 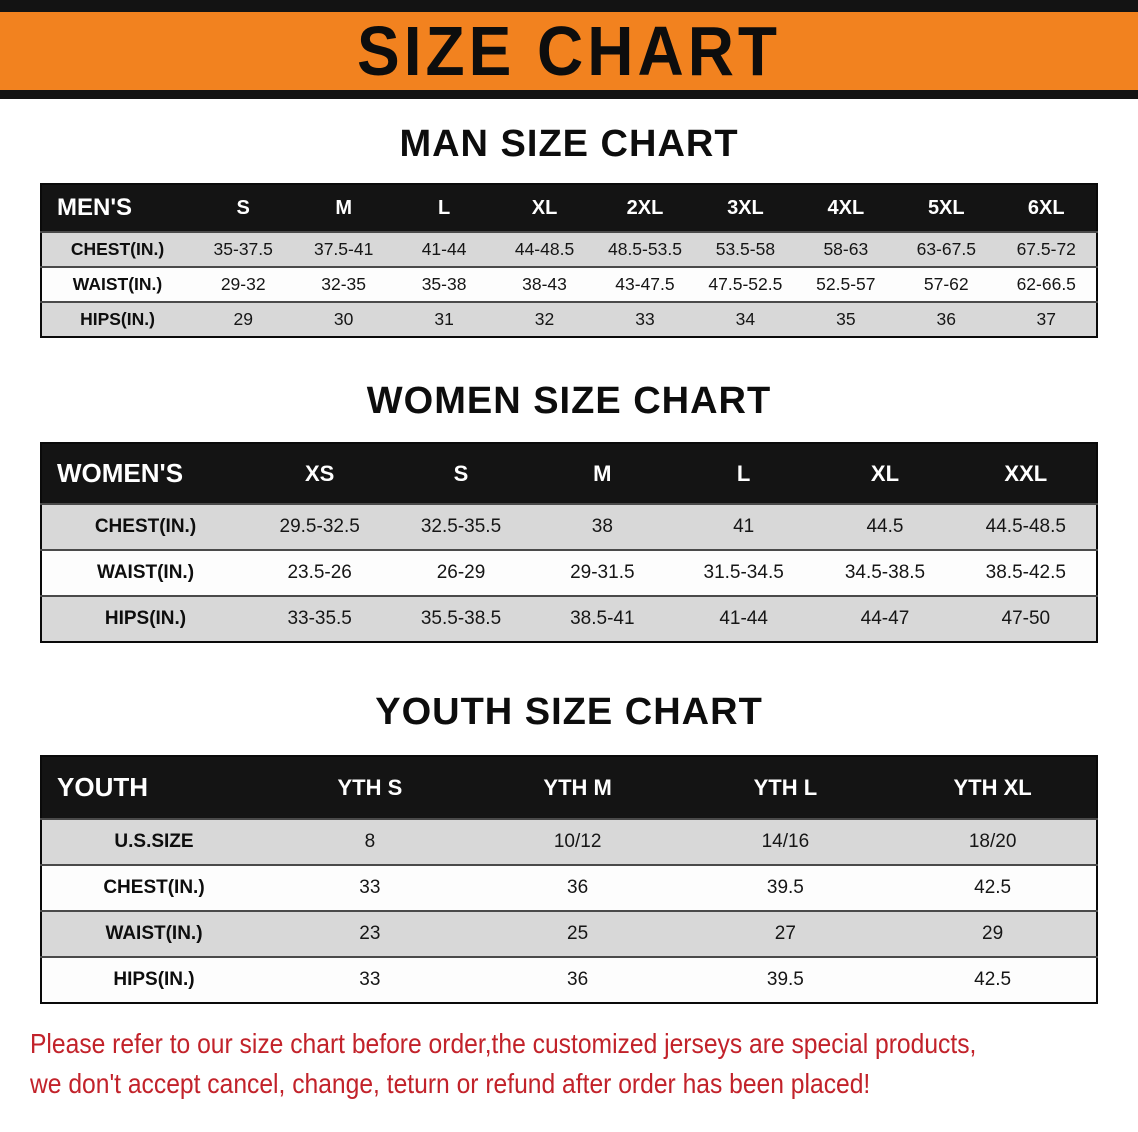 I want to click on measurement-value-cell: 67.5-72, so click(x=1046, y=249).